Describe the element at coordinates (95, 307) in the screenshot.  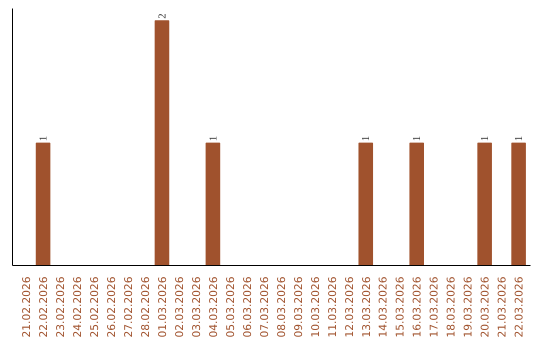
I see `x-tick-label: 25.02.2026` at that location.